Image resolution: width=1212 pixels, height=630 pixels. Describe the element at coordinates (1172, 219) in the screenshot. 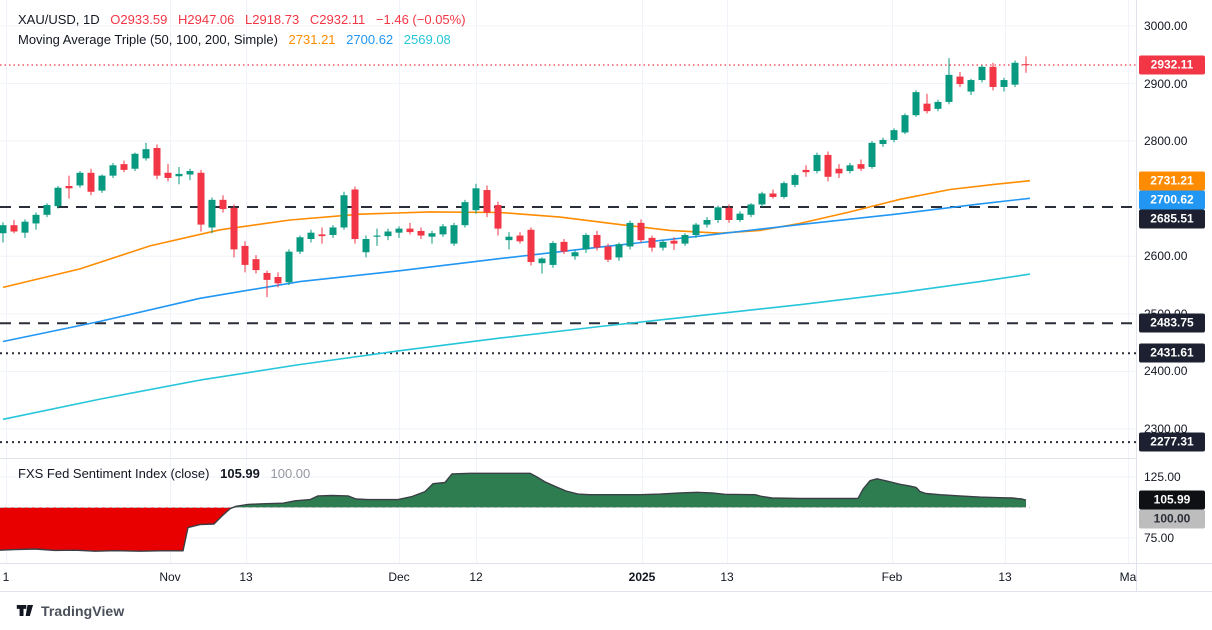

I see `price-label-badge: 2685.51` at that location.